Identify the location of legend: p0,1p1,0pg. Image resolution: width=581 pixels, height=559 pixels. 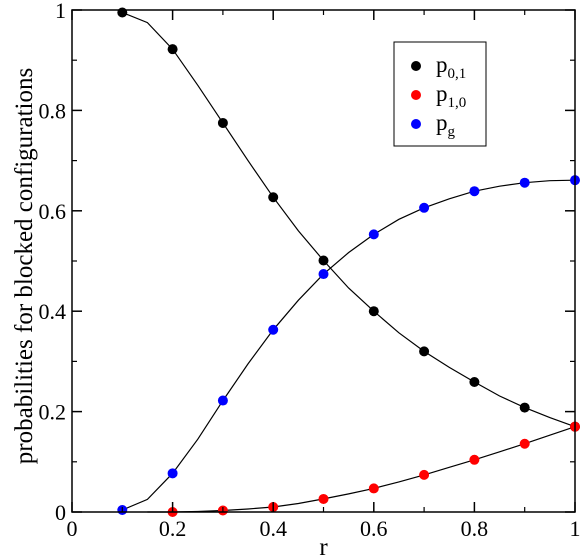
(440, 94).